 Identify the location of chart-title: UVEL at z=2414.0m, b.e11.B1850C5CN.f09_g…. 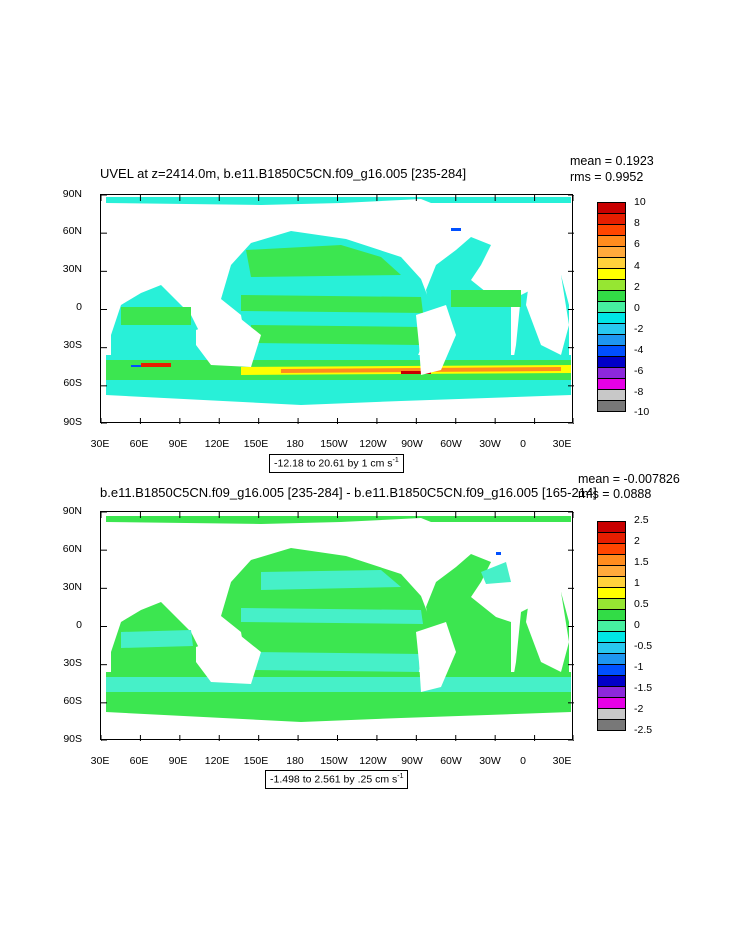
(283, 173).